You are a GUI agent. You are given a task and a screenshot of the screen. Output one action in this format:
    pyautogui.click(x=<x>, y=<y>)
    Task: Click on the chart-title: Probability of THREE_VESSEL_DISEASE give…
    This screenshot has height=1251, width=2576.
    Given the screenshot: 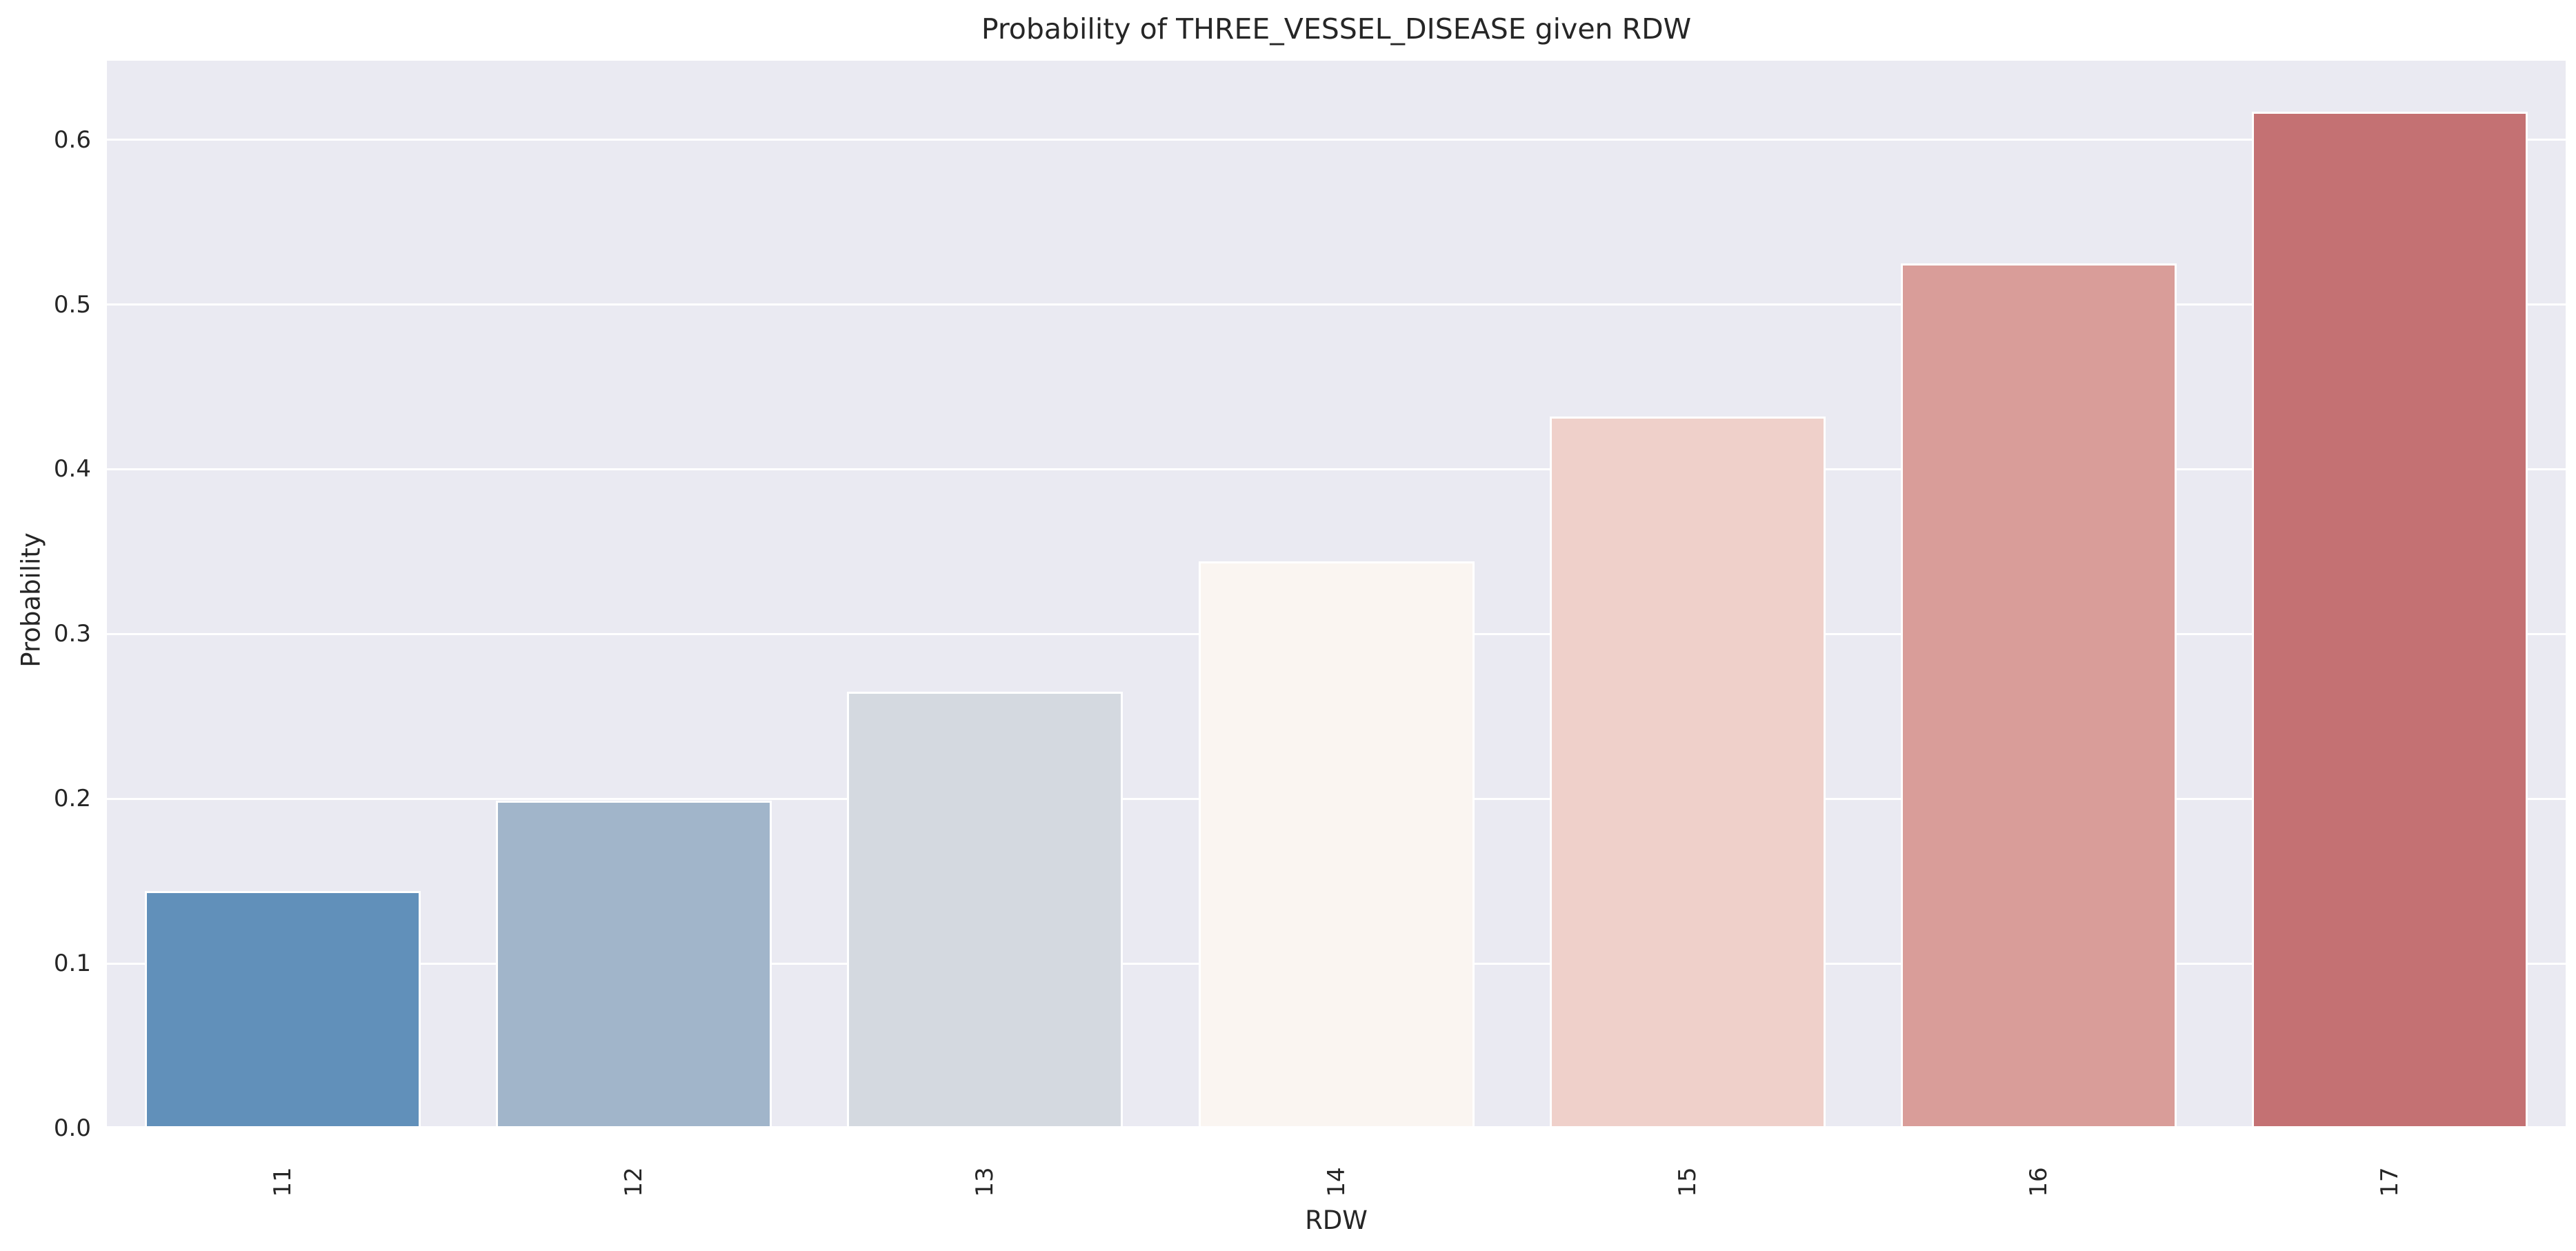 What is the action you would take?
    pyautogui.click(x=1336, y=29)
    